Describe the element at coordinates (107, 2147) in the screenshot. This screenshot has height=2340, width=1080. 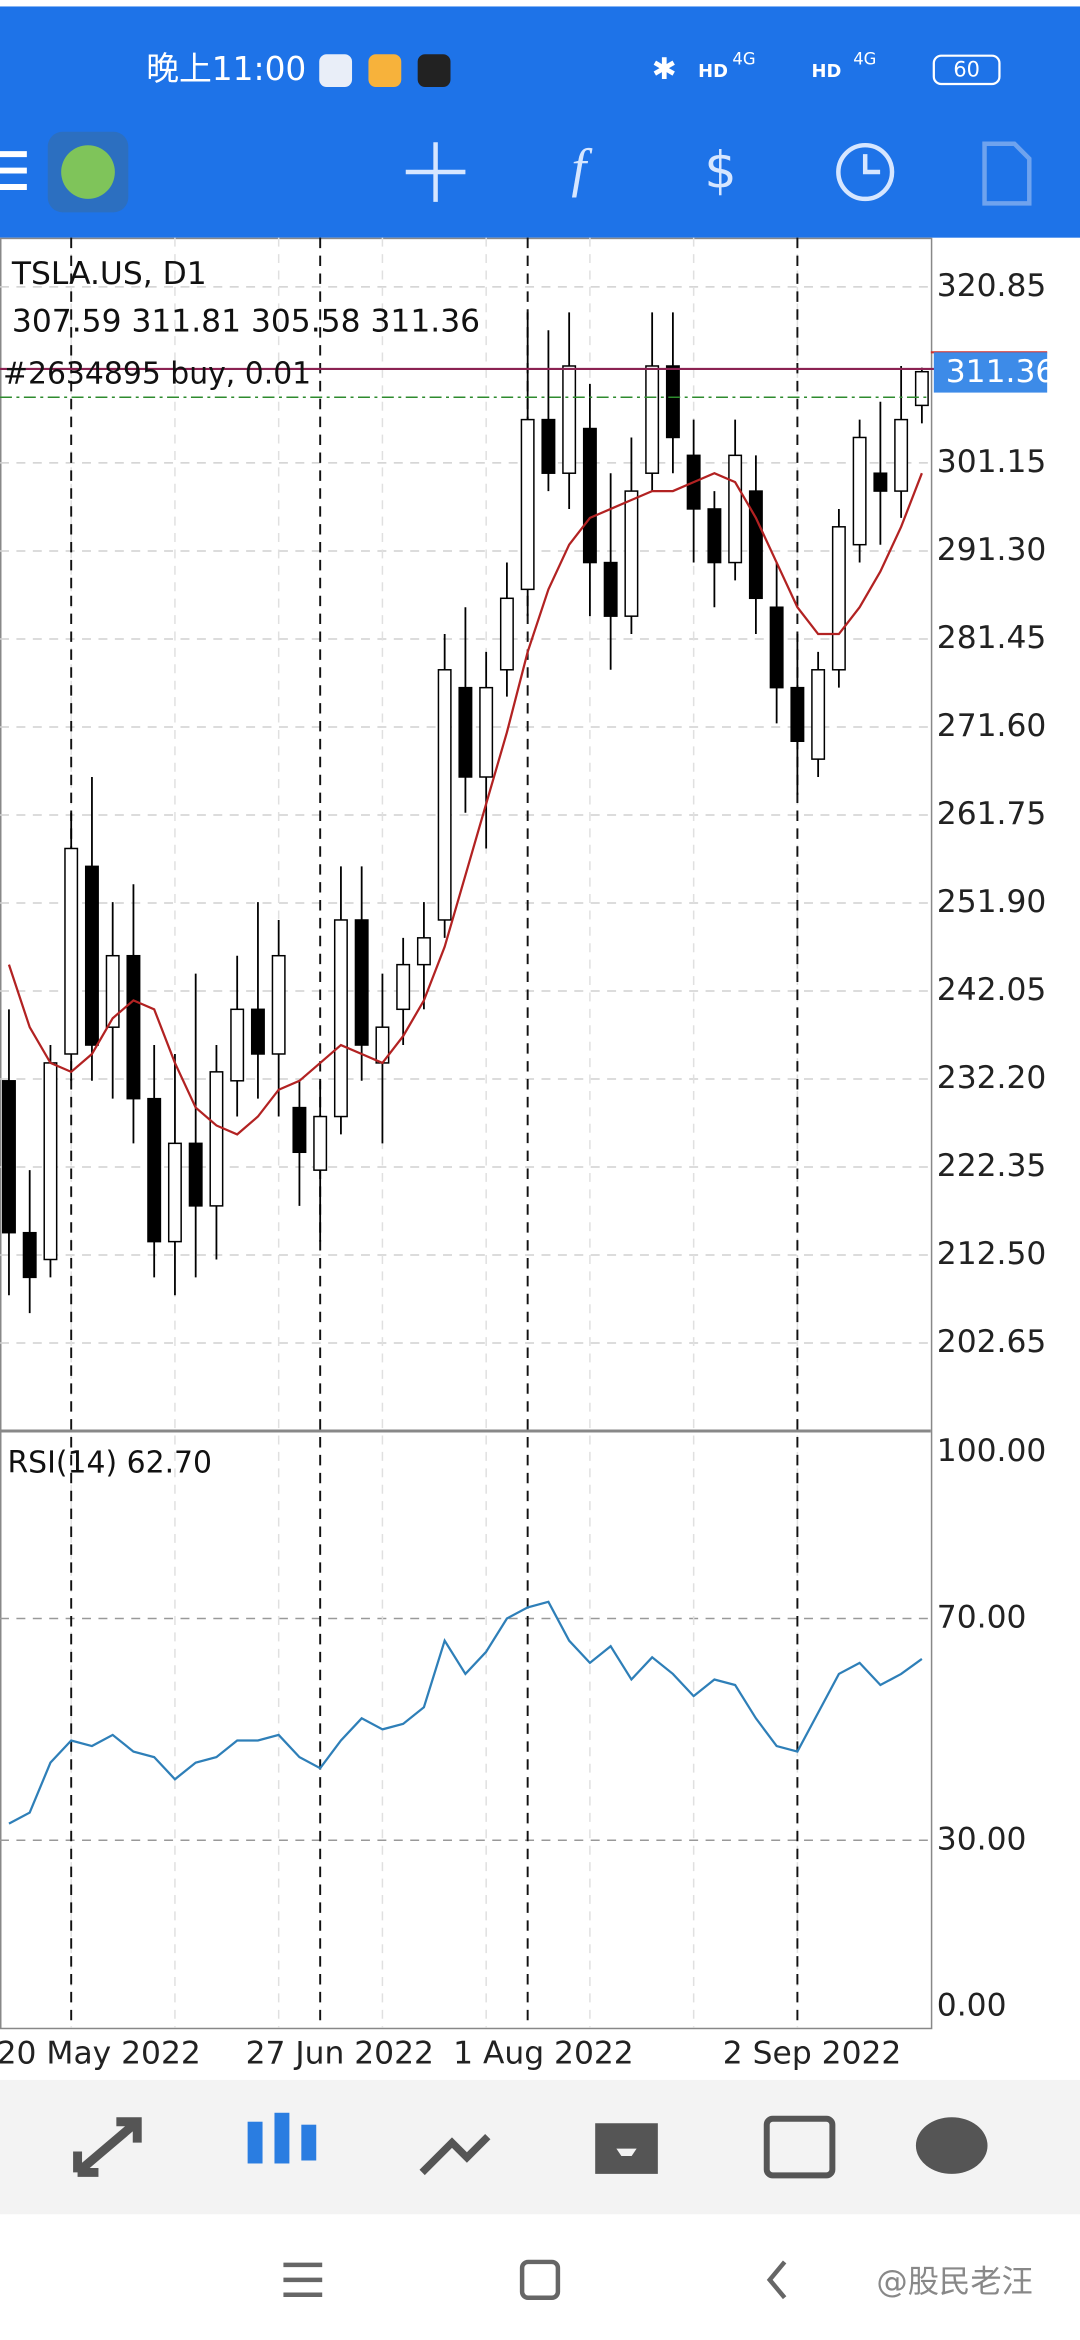
I see `quotes-tab` at that location.